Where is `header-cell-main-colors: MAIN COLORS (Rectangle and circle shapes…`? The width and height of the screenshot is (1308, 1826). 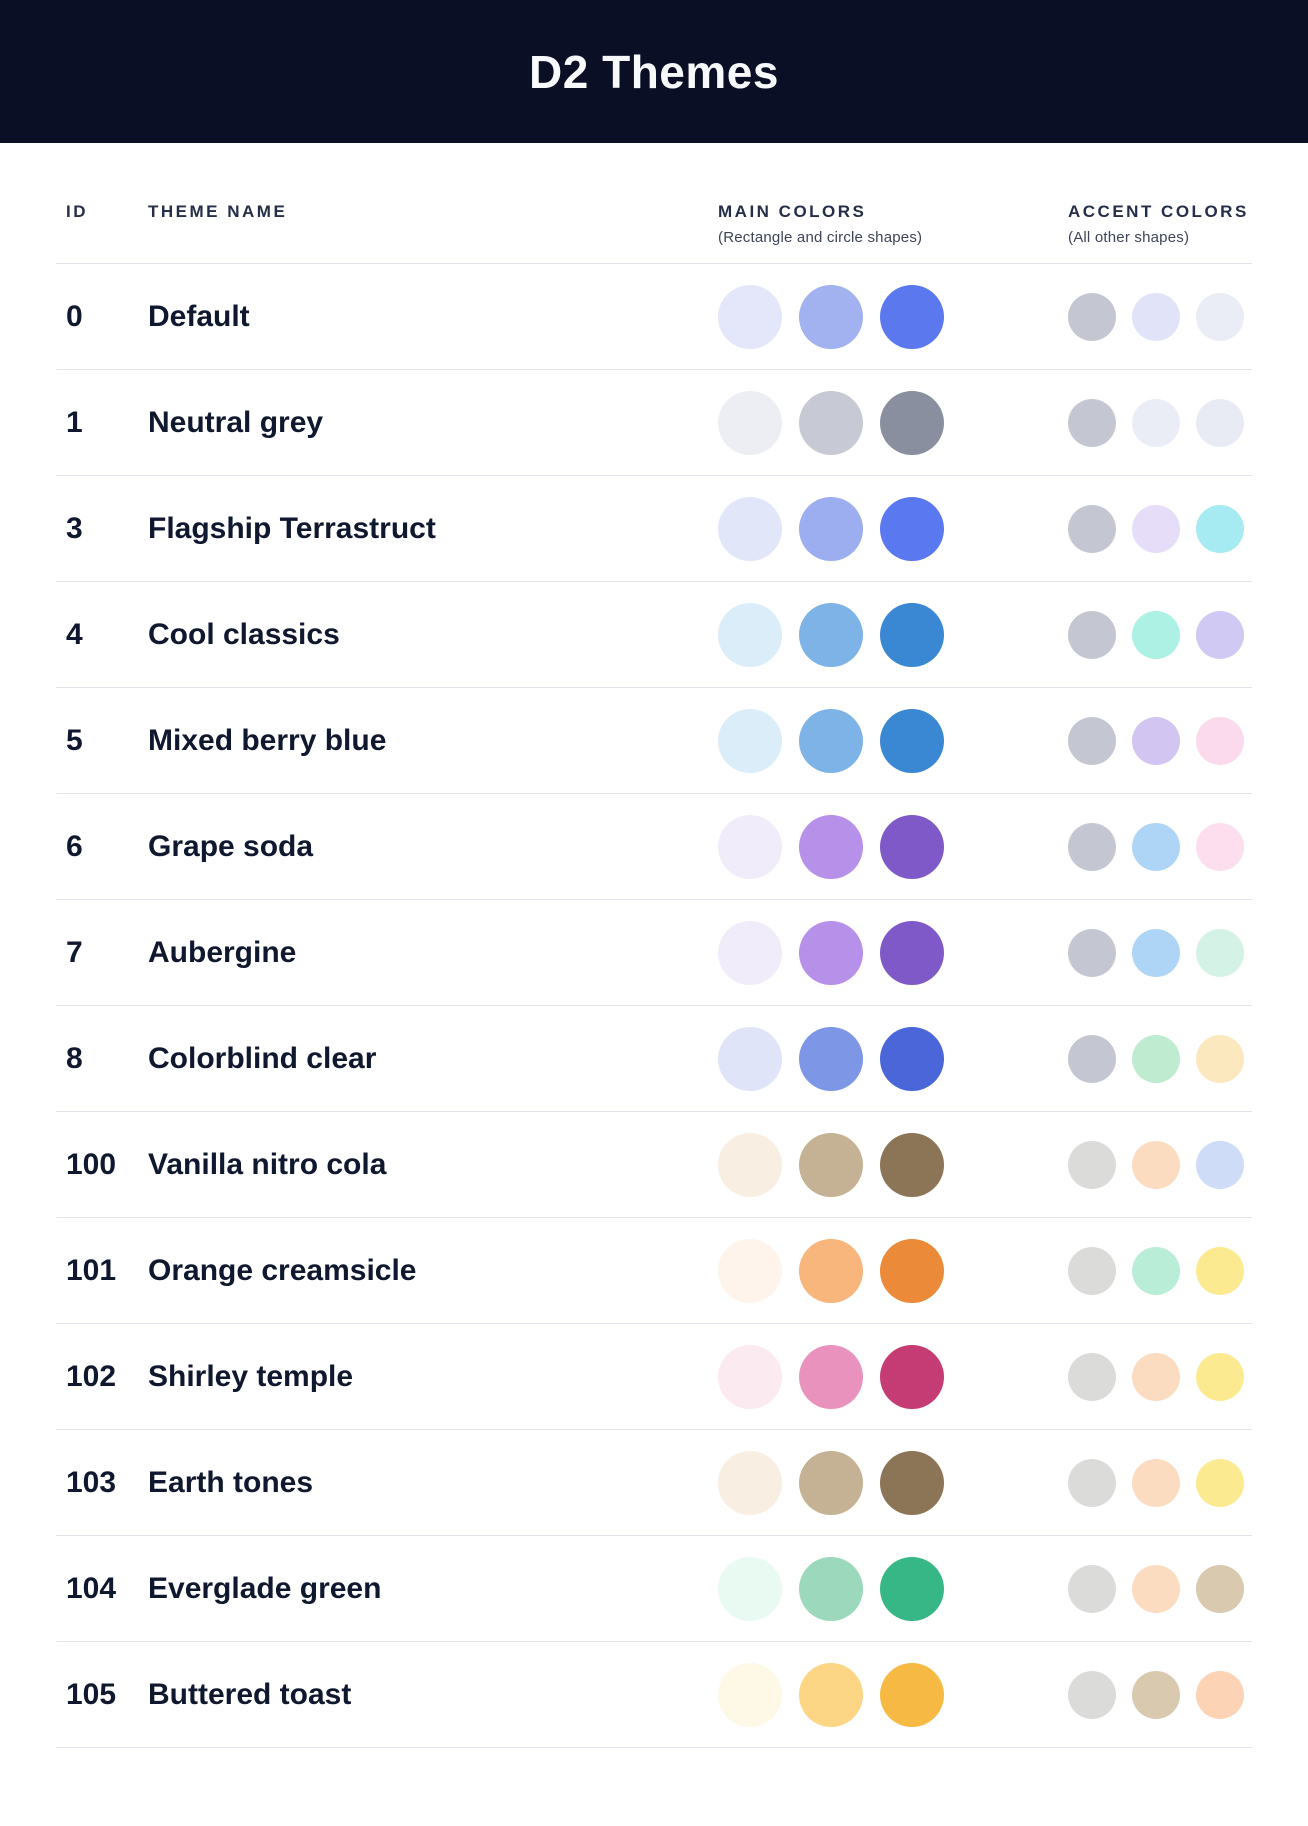 header-cell-main-colors: MAIN COLORS (Rectangle and circle shapes… is located at coordinates (893, 224).